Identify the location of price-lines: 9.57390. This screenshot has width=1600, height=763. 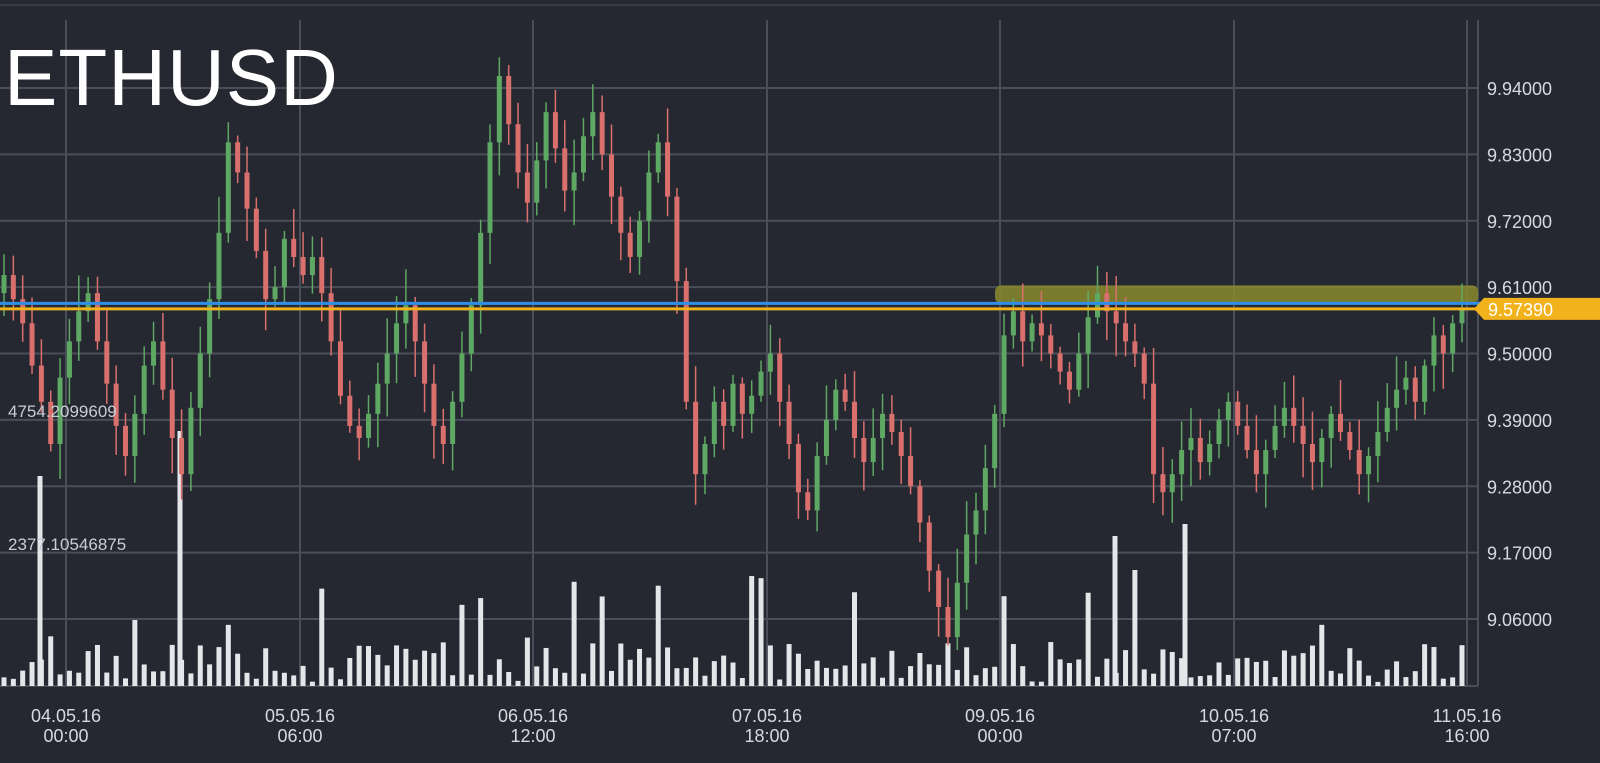
(800, 308).